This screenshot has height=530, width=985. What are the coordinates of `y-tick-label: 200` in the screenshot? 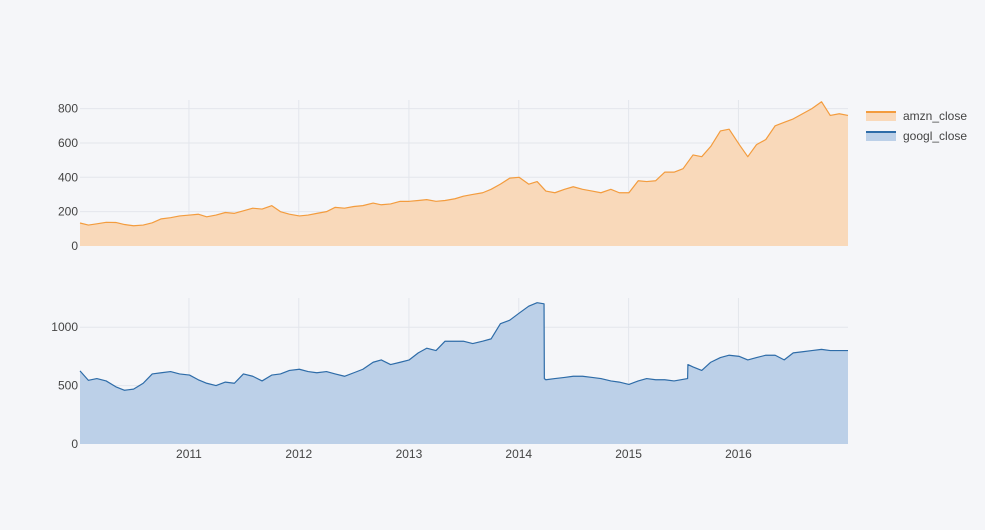 It's located at (68, 212).